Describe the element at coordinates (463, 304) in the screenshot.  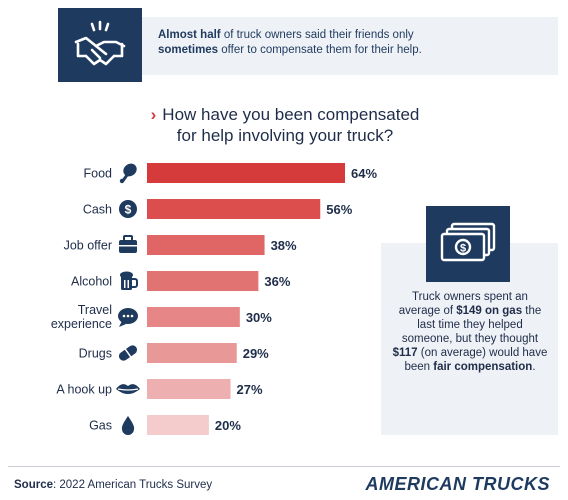
I see `panel-text-part-1: Truck owners spent an average of` at that location.